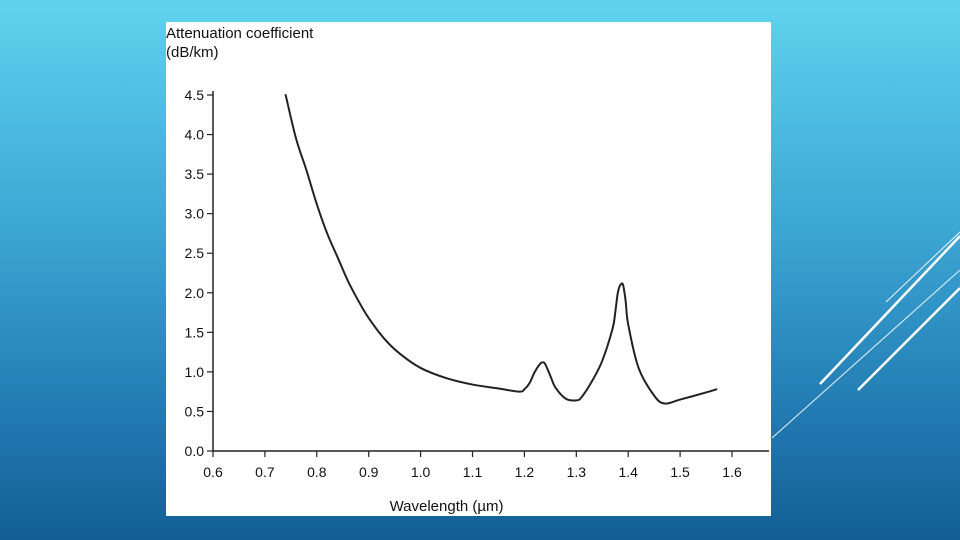 This screenshot has width=960, height=540. Describe the element at coordinates (195, 253) in the screenshot. I see `y-tick-label: 2.5` at that location.